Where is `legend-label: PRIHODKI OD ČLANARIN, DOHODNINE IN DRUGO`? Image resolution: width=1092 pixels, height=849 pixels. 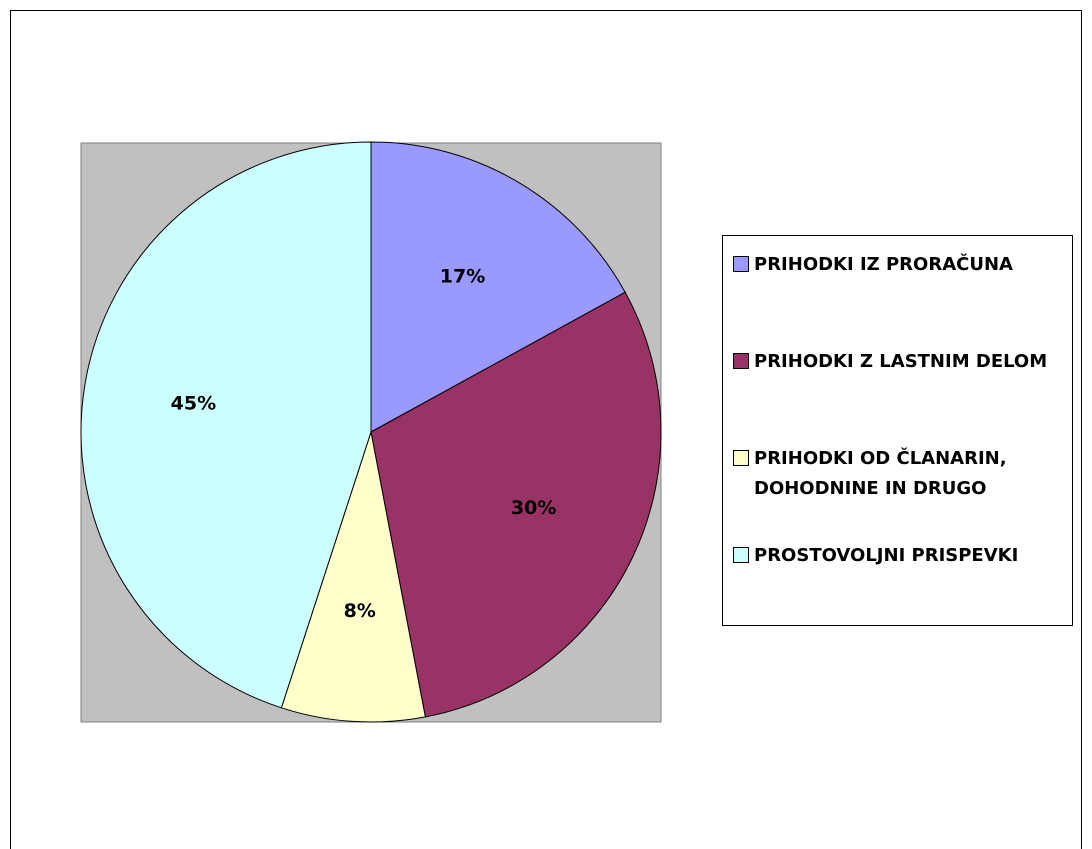
legend-label: PRIHODKI OD ČLANARIN, DOHODNINE IN DRUGO is located at coordinates (880, 473).